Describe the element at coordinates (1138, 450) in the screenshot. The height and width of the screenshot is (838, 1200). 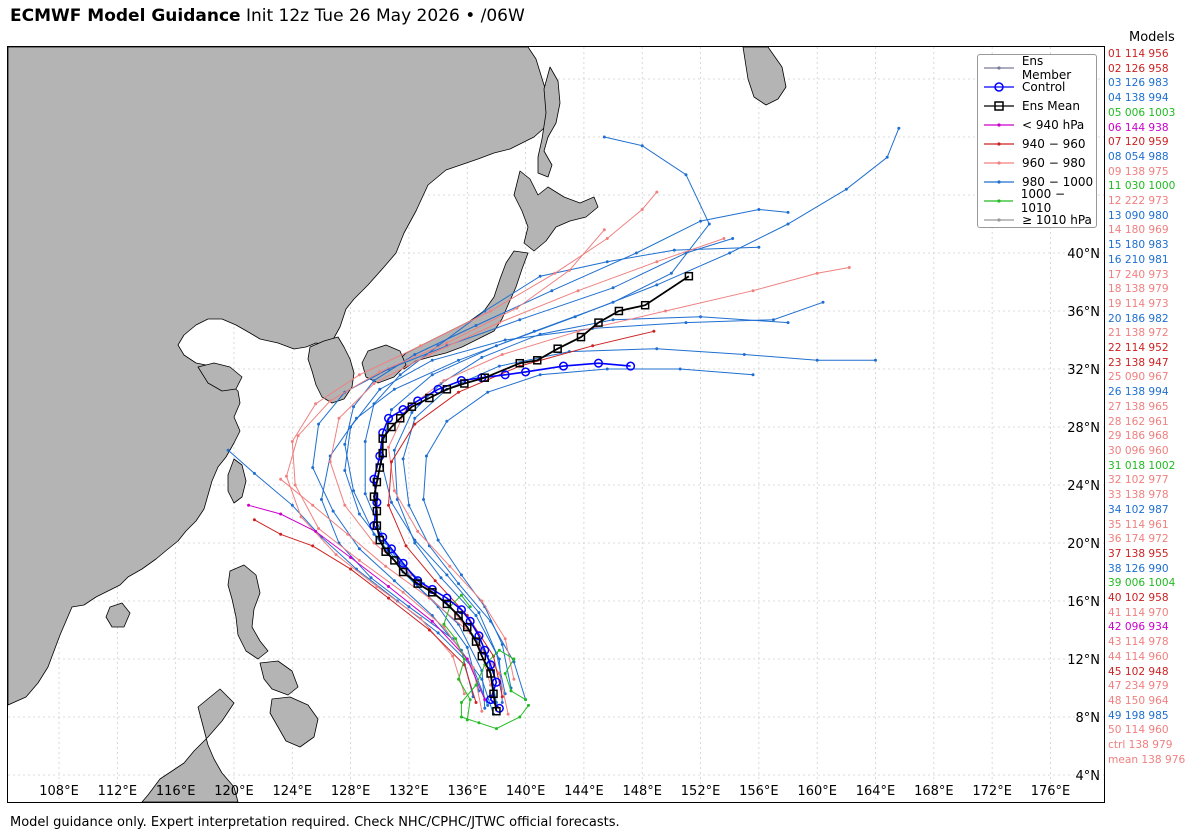
I see `model-entry: 30 096 960` at that location.